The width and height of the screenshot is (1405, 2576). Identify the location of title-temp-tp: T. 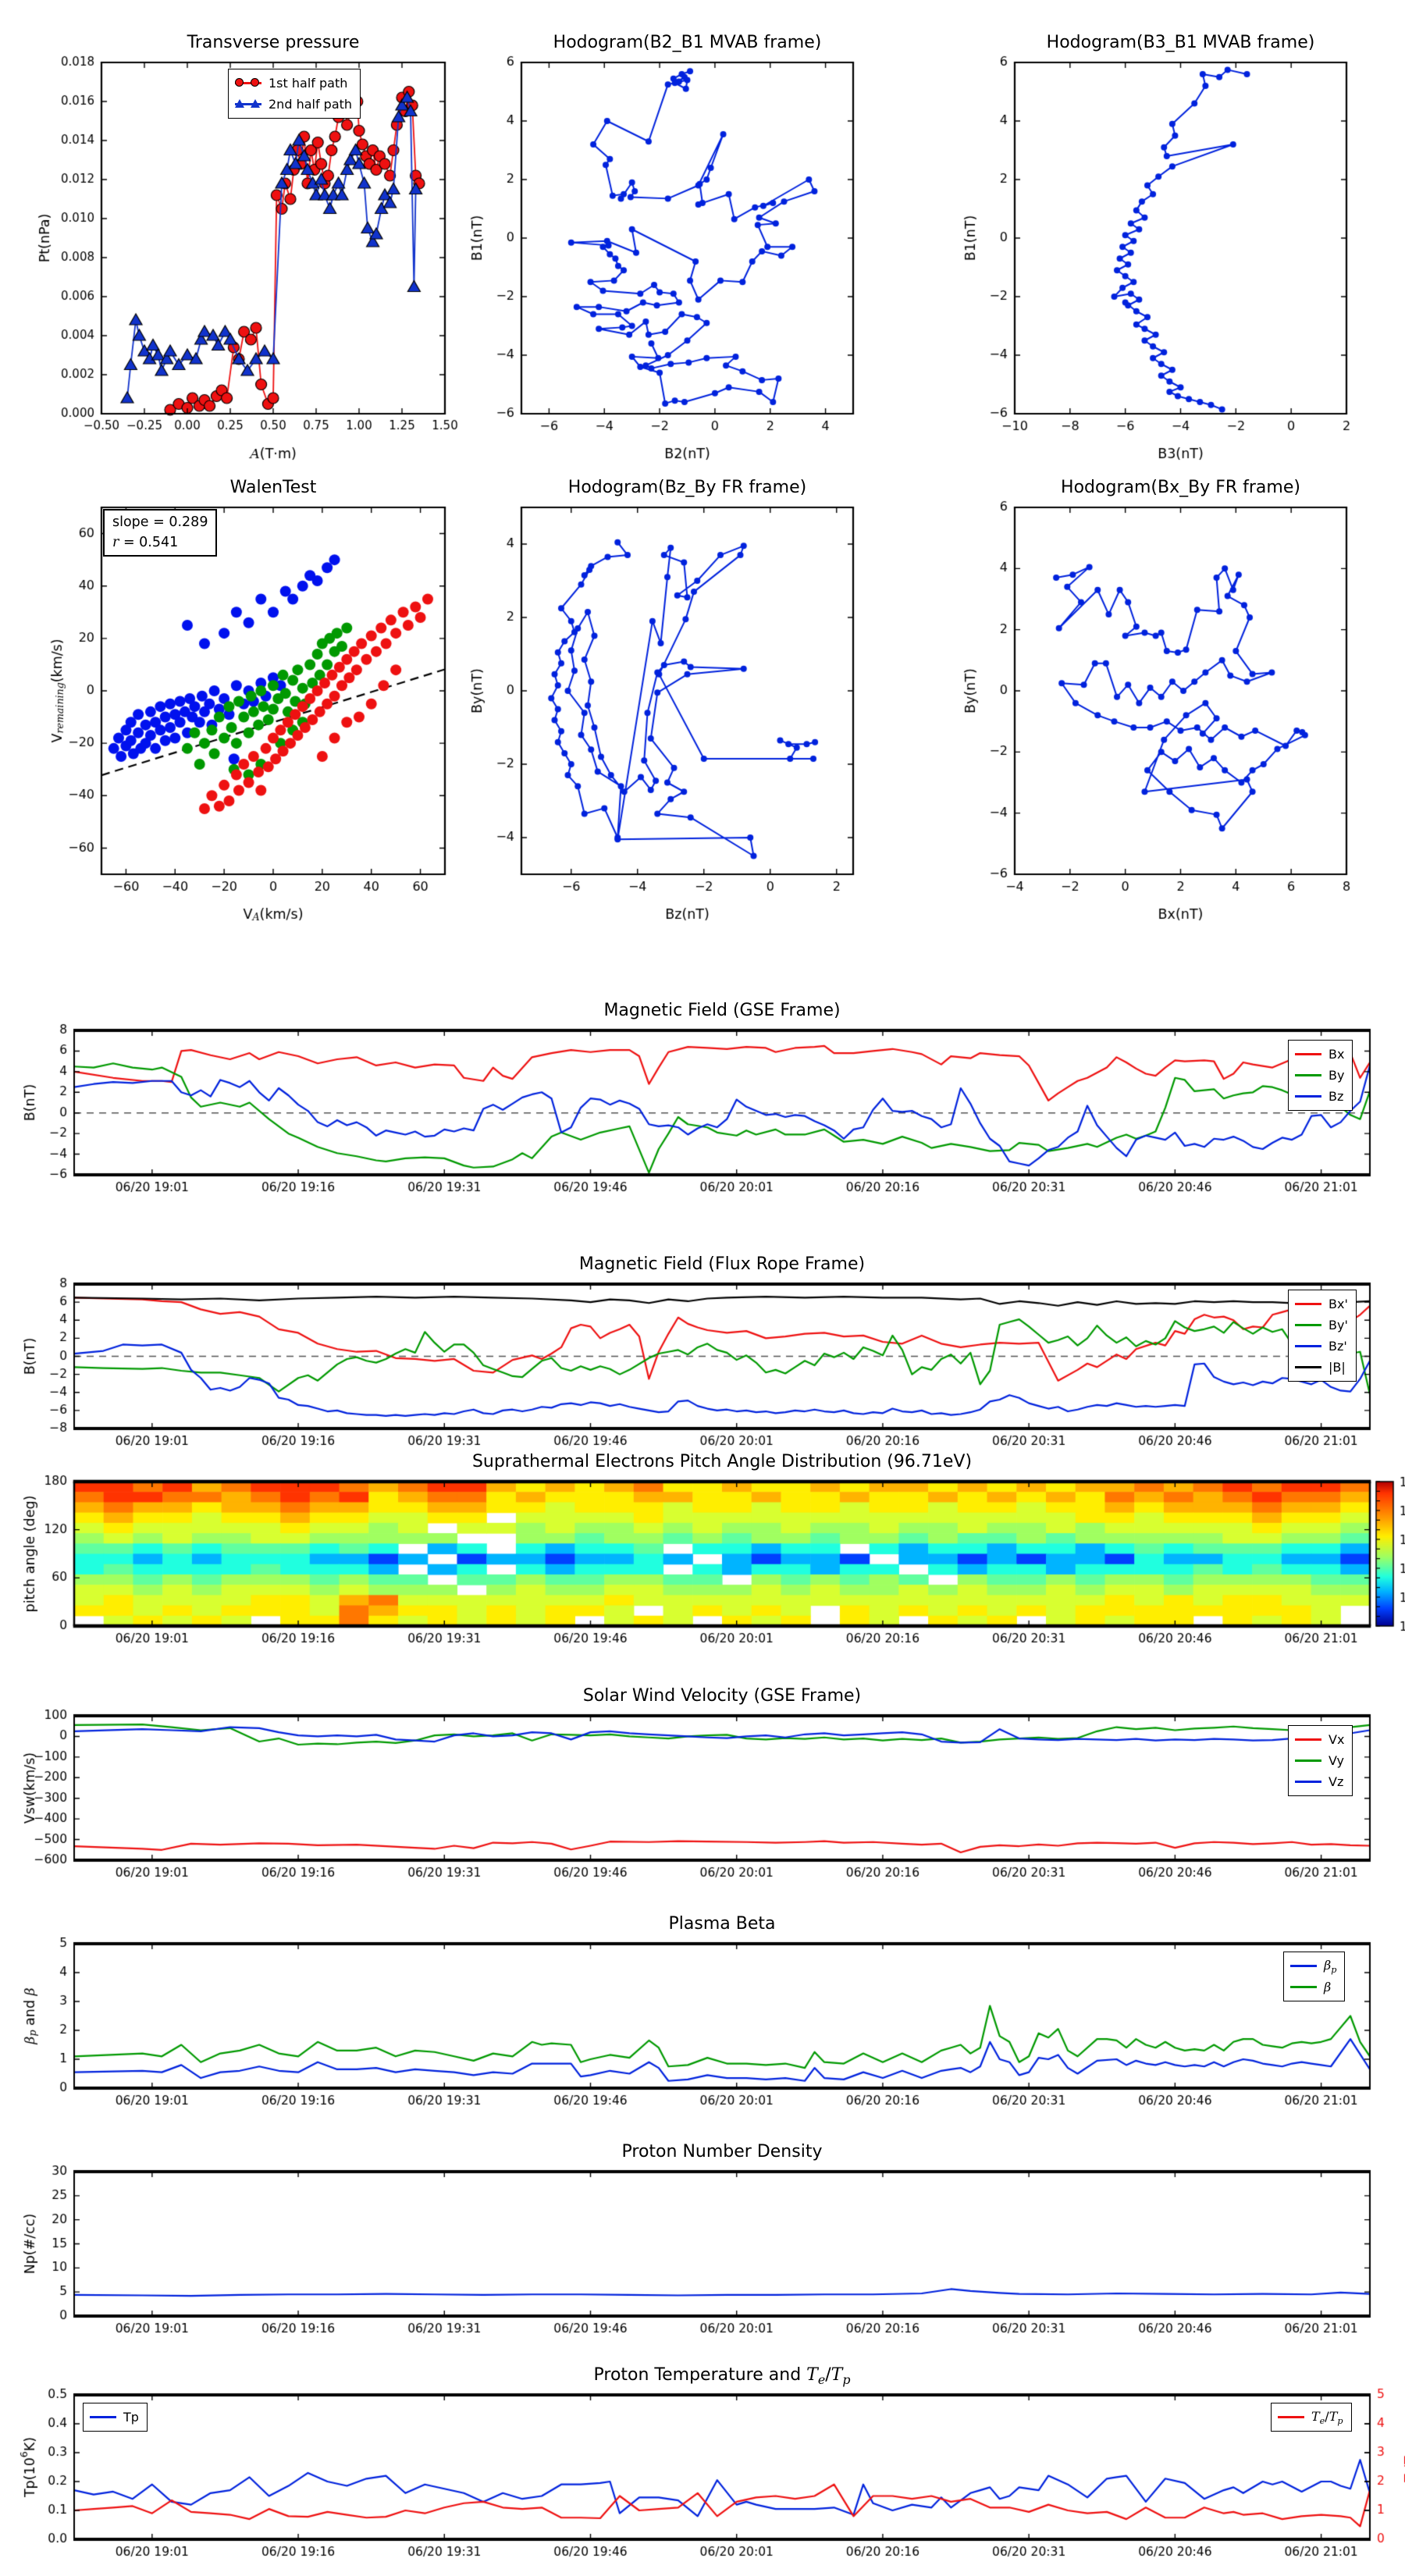
(837, 2375).